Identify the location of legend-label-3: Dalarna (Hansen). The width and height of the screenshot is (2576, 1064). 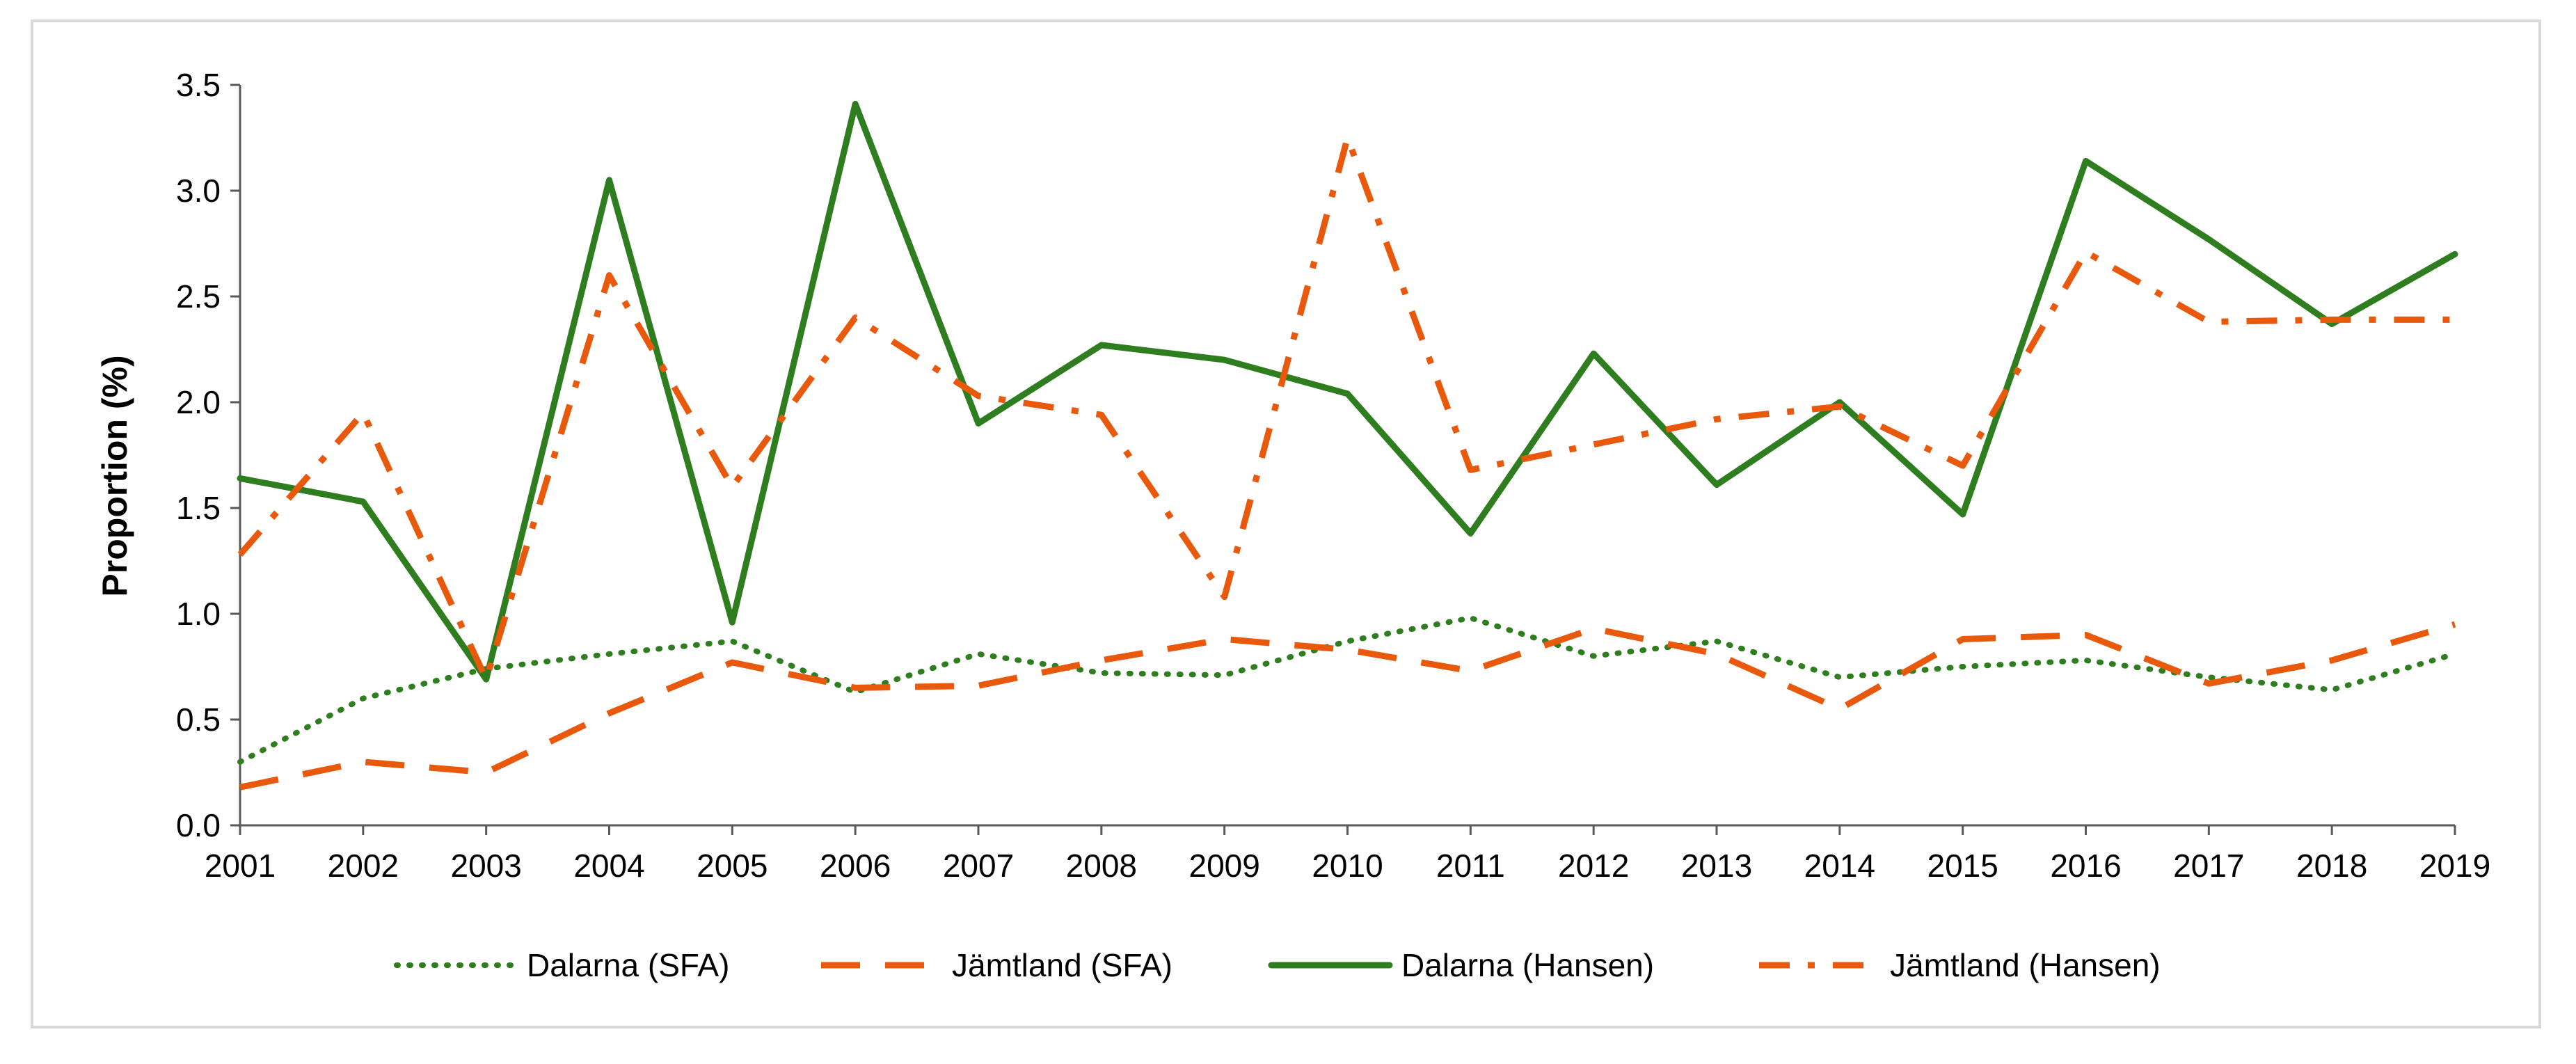
(1527, 965).